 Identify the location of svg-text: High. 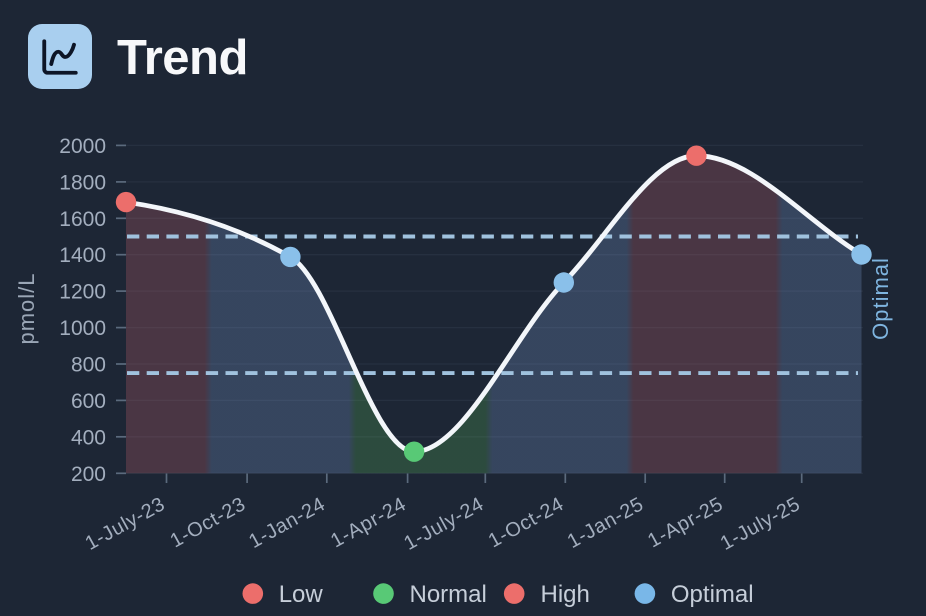
(565, 594).